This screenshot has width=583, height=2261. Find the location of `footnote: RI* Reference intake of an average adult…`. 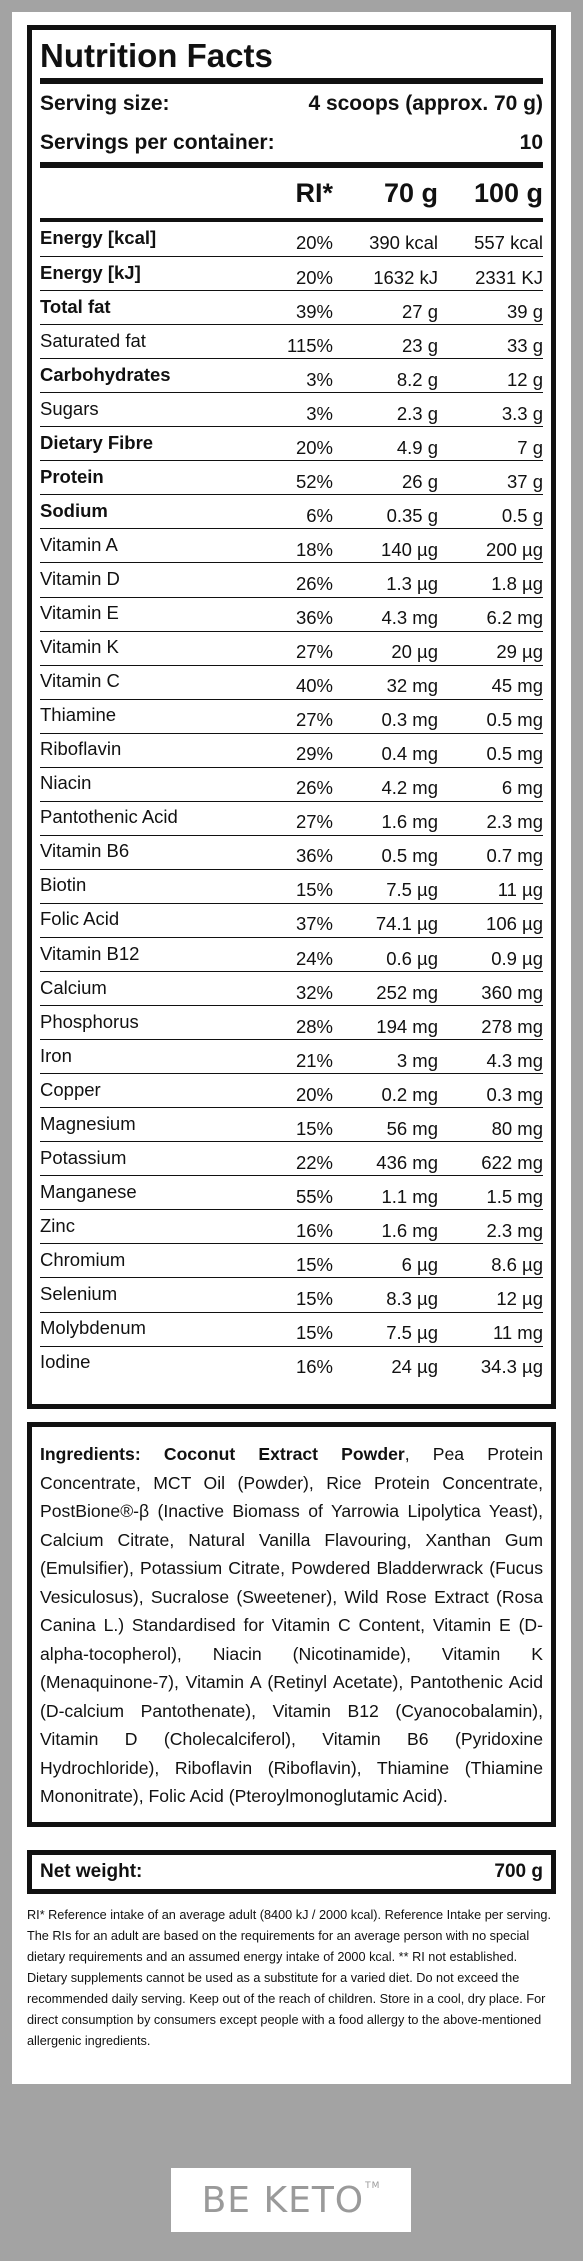

footnote: RI* Reference intake of an average adult… is located at coordinates (289, 1978).